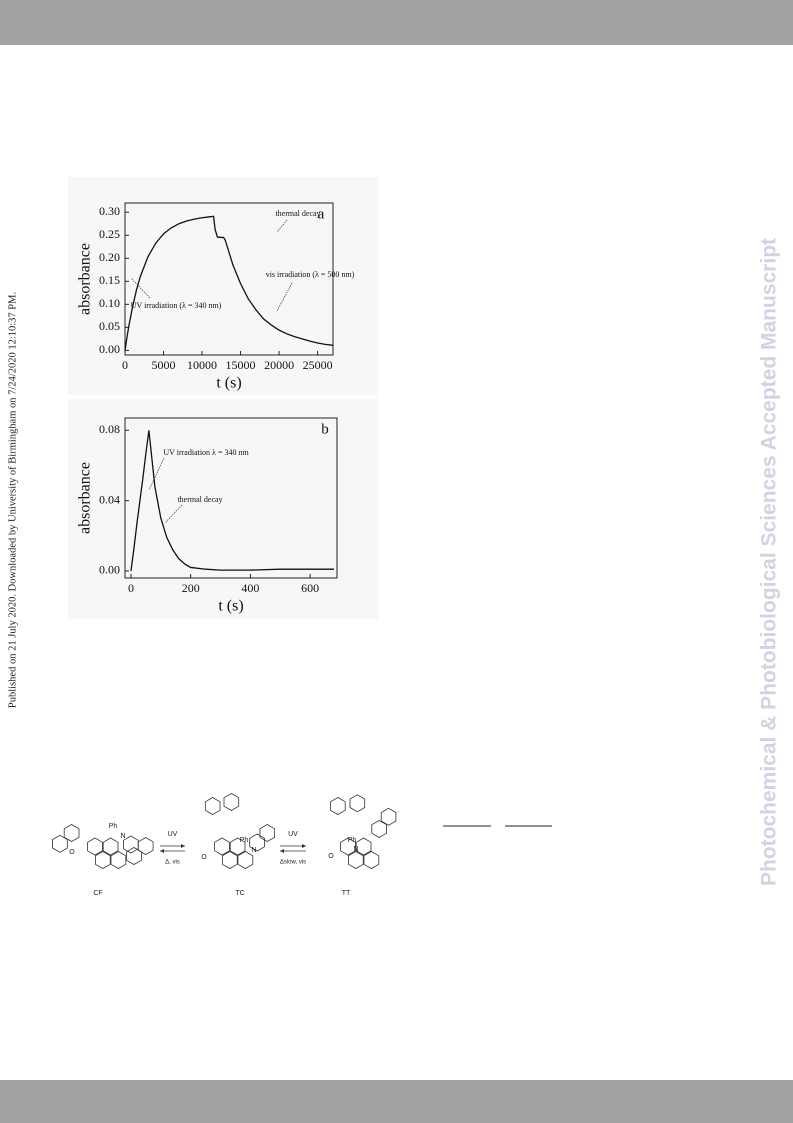  Describe the element at coordinates (396, 1101) in the screenshot. I see `footer-bar` at that location.